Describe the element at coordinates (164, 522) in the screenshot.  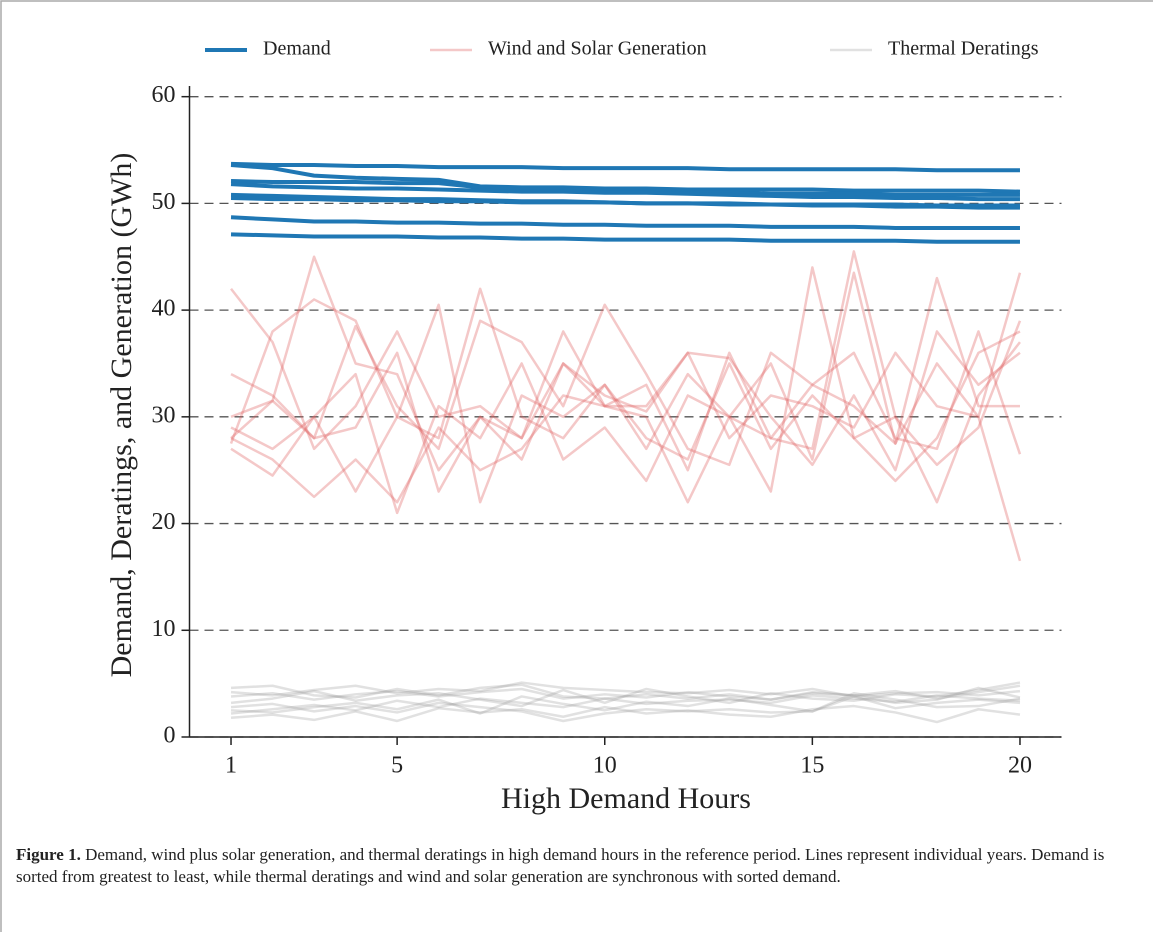
I see `y-tick-label: 20` at that location.